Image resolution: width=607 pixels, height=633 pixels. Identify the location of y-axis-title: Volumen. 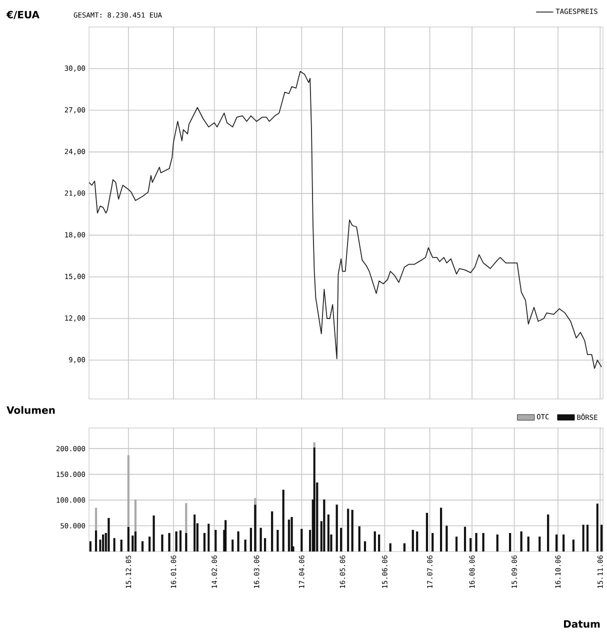
(30, 410).